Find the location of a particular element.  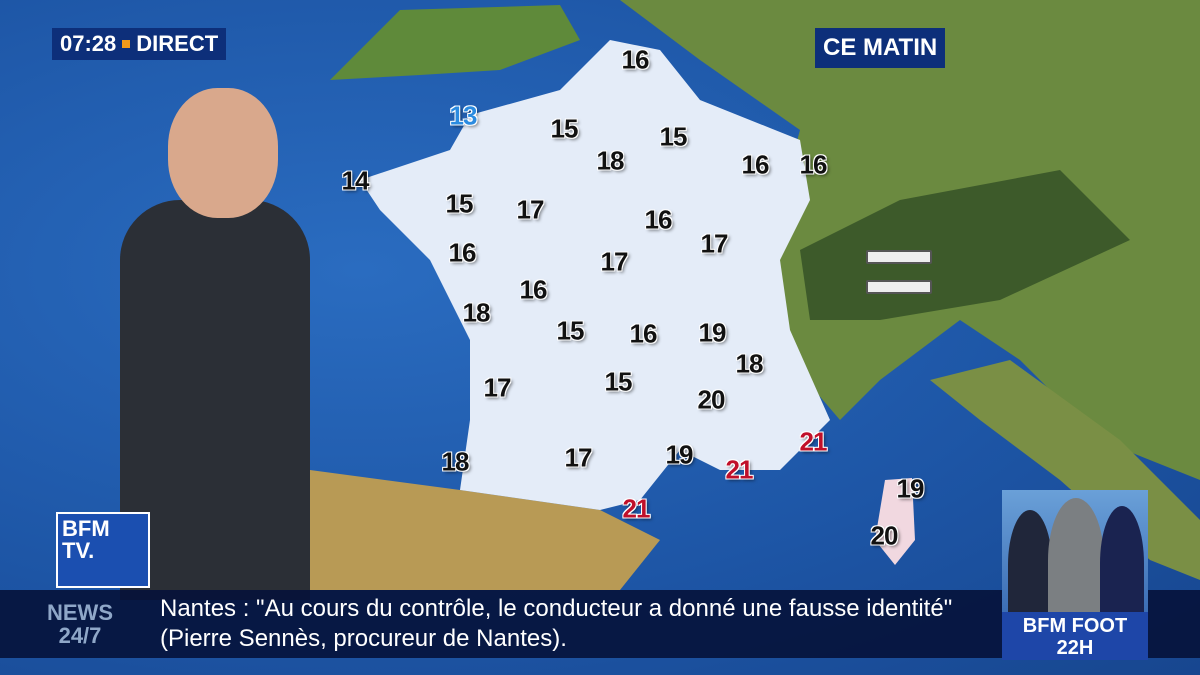

live-clock: 07:28 DIRECT is located at coordinates (139, 44).